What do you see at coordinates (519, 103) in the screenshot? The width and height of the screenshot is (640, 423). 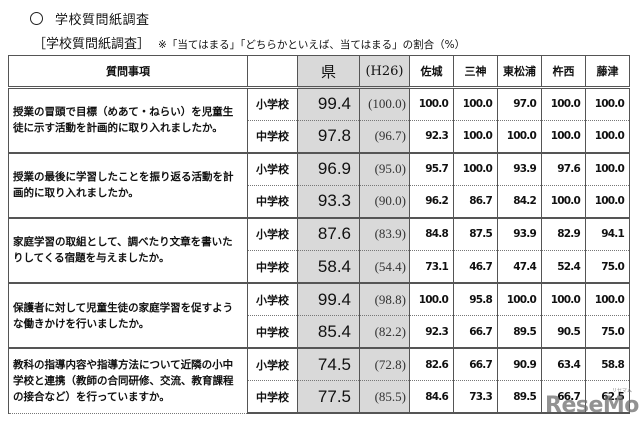 I see `district-value: 97.0` at bounding box center [519, 103].